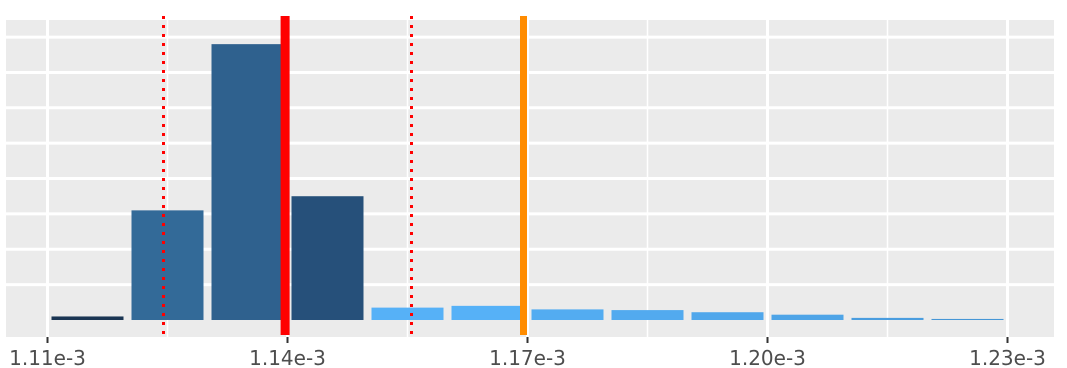  I want to click on x-tick-label: 1.17e-3, so click(527, 357).